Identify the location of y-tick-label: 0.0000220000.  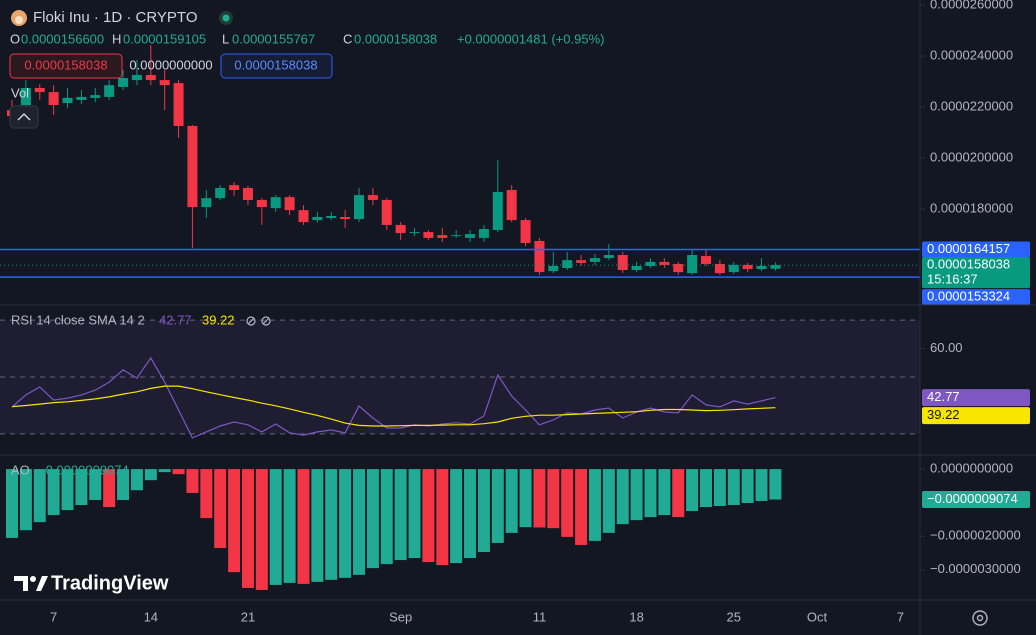
(971, 106).